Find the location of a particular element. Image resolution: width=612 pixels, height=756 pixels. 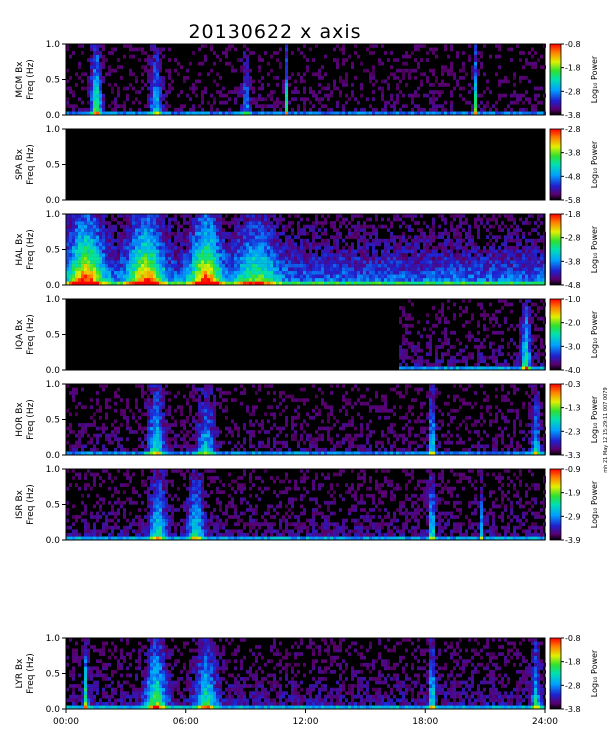

colorbar-label: Log₁₀ Power is located at coordinates (594, 164).